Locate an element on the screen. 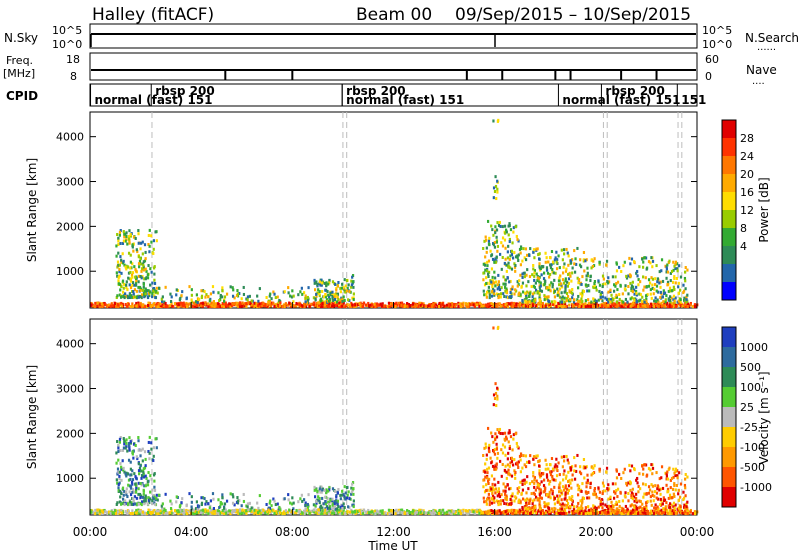 The image size is (800, 554). cpid-label: CPID is located at coordinates (22, 96).